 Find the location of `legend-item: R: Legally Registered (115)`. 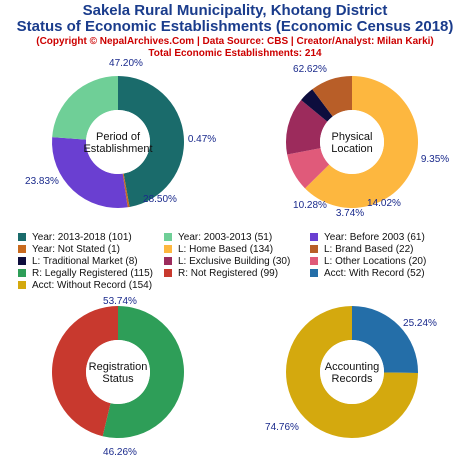

legend-item: R: Legally Registered (115) is located at coordinates (85, 273).